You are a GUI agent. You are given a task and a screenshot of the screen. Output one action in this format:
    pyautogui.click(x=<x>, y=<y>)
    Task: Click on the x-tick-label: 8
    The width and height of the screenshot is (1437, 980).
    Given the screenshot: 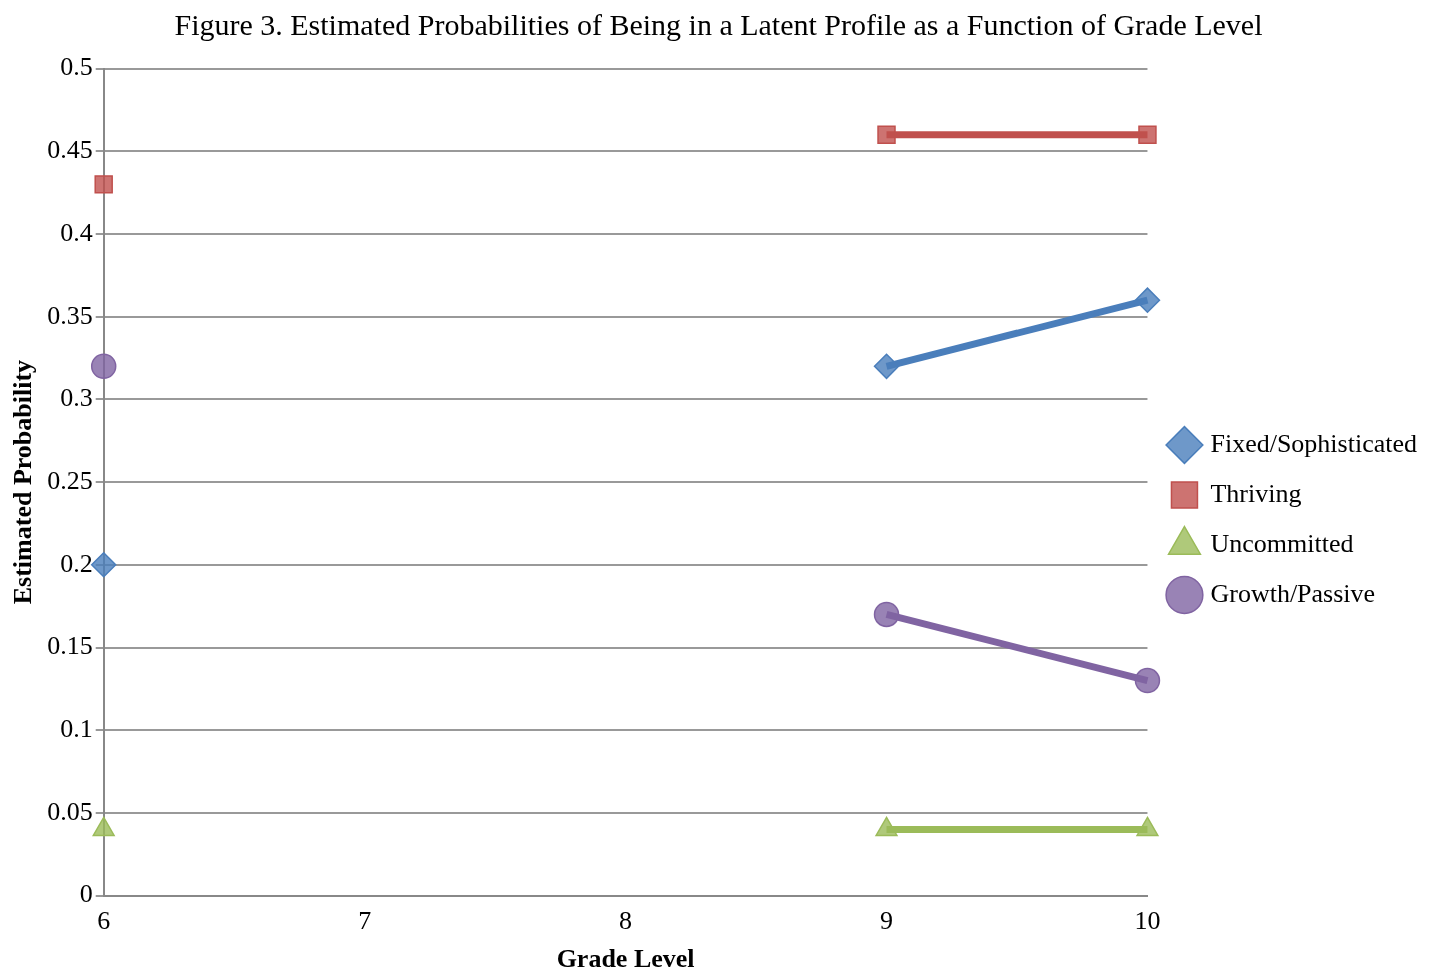 What is the action you would take?
    pyautogui.click(x=626, y=921)
    